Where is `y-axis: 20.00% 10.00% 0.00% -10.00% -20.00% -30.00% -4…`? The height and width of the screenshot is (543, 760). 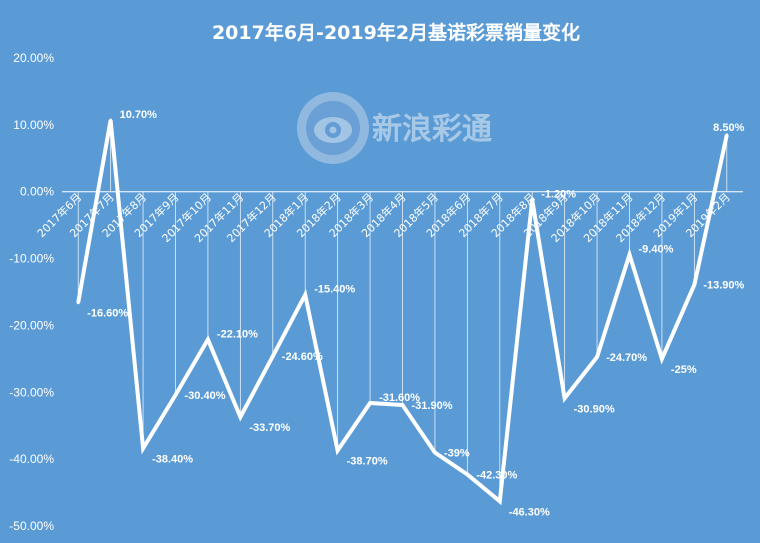 y-axis: 20.00% 10.00% 0.00% -10.00% -20.00% -30.00% -4… is located at coordinates (31, 292).